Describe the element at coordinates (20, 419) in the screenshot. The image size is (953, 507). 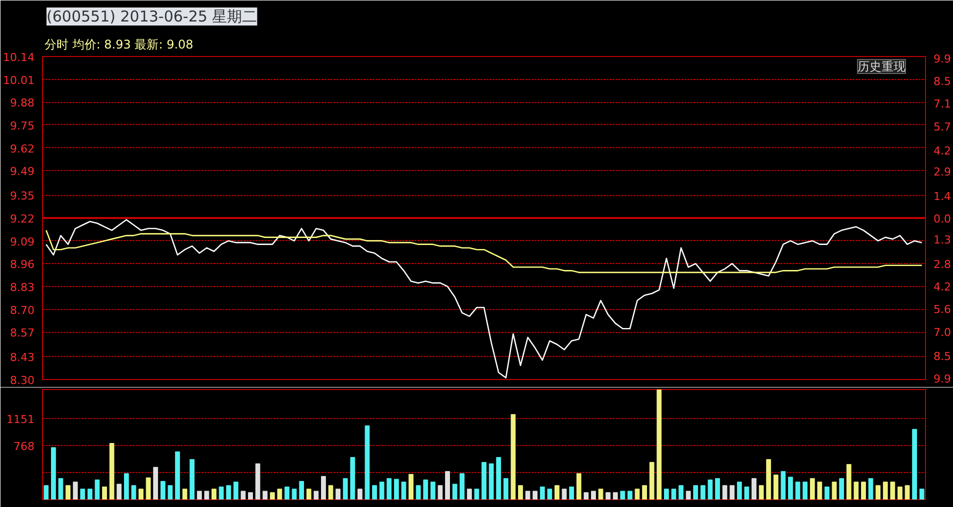
I see `y-tick-label: 1151` at that location.